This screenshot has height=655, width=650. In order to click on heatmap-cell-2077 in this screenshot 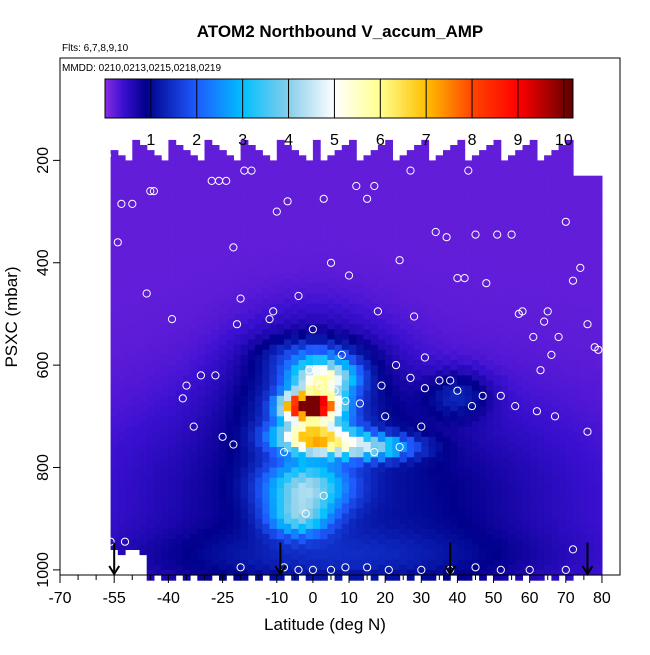, I will do `click(475, 171)`.